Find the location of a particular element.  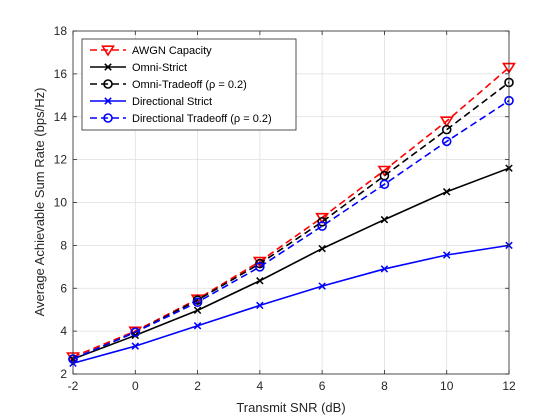

x-tick-label: 10 is located at coordinates (447, 386).